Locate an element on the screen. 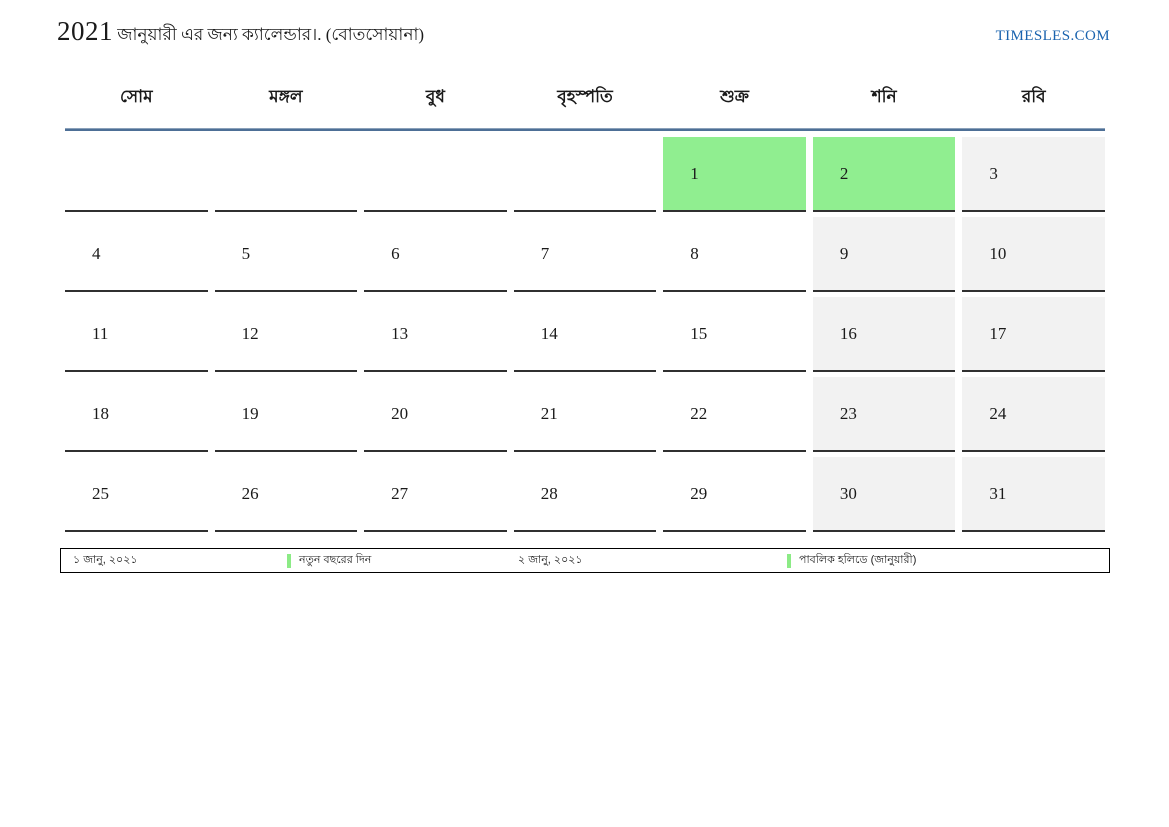 This screenshot has height=827, width=1169. day-cell-holiday: 1 is located at coordinates (734, 174).